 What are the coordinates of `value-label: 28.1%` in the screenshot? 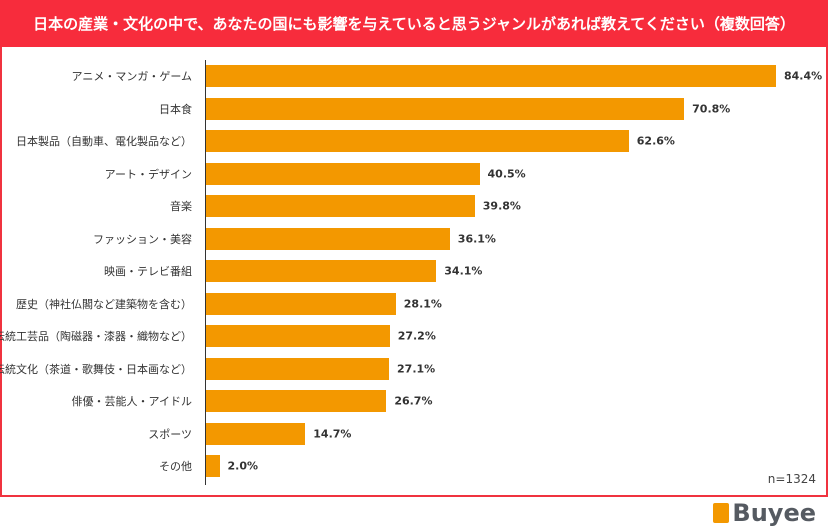 It's located at (422, 303).